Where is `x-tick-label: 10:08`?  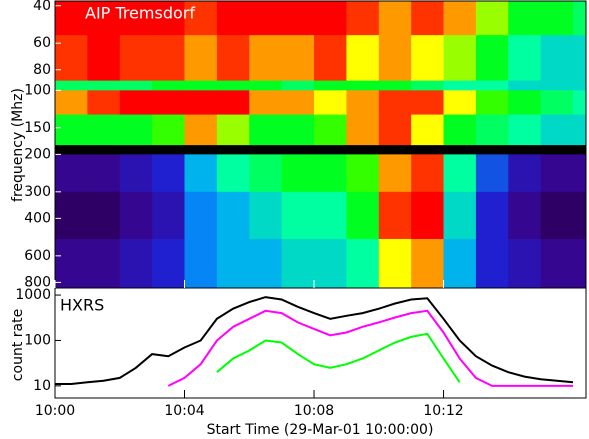 x-tick-label: 10:08 is located at coordinates (314, 411).